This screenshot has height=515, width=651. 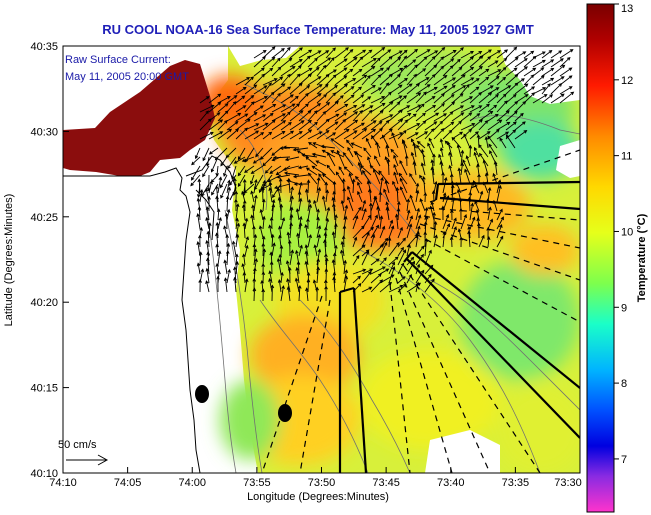 I want to click on y-tick-label: 40:35, so click(x=44, y=47).